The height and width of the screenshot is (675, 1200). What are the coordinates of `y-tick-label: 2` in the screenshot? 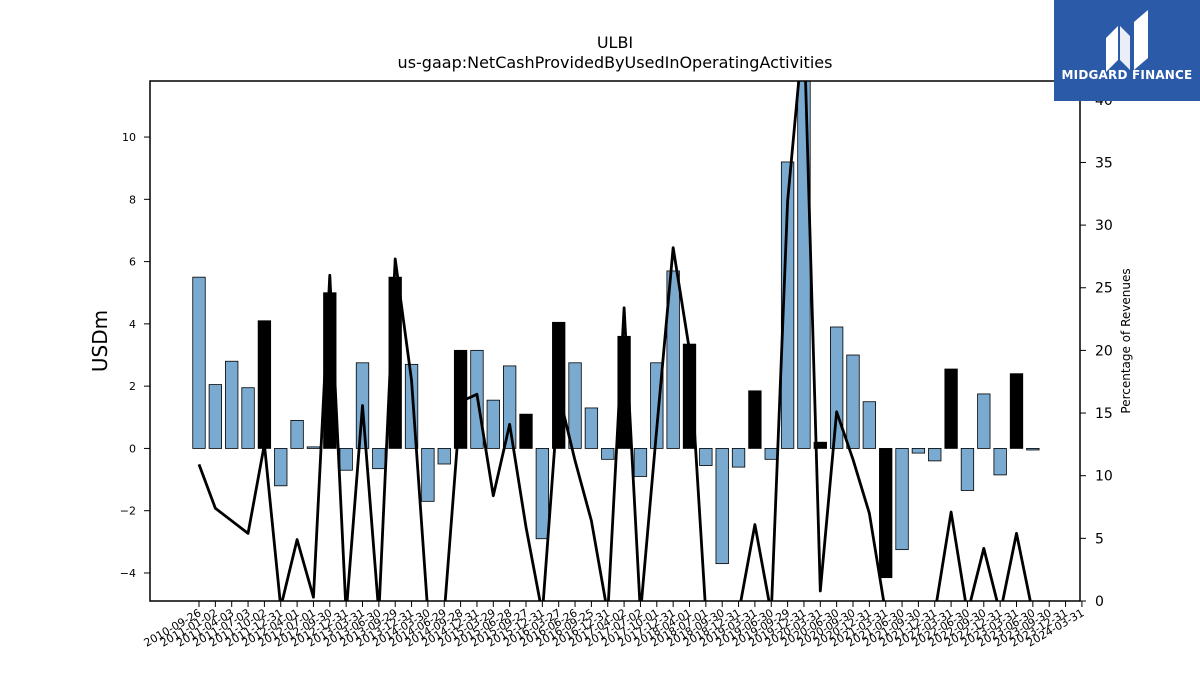 It's located at (132, 386).